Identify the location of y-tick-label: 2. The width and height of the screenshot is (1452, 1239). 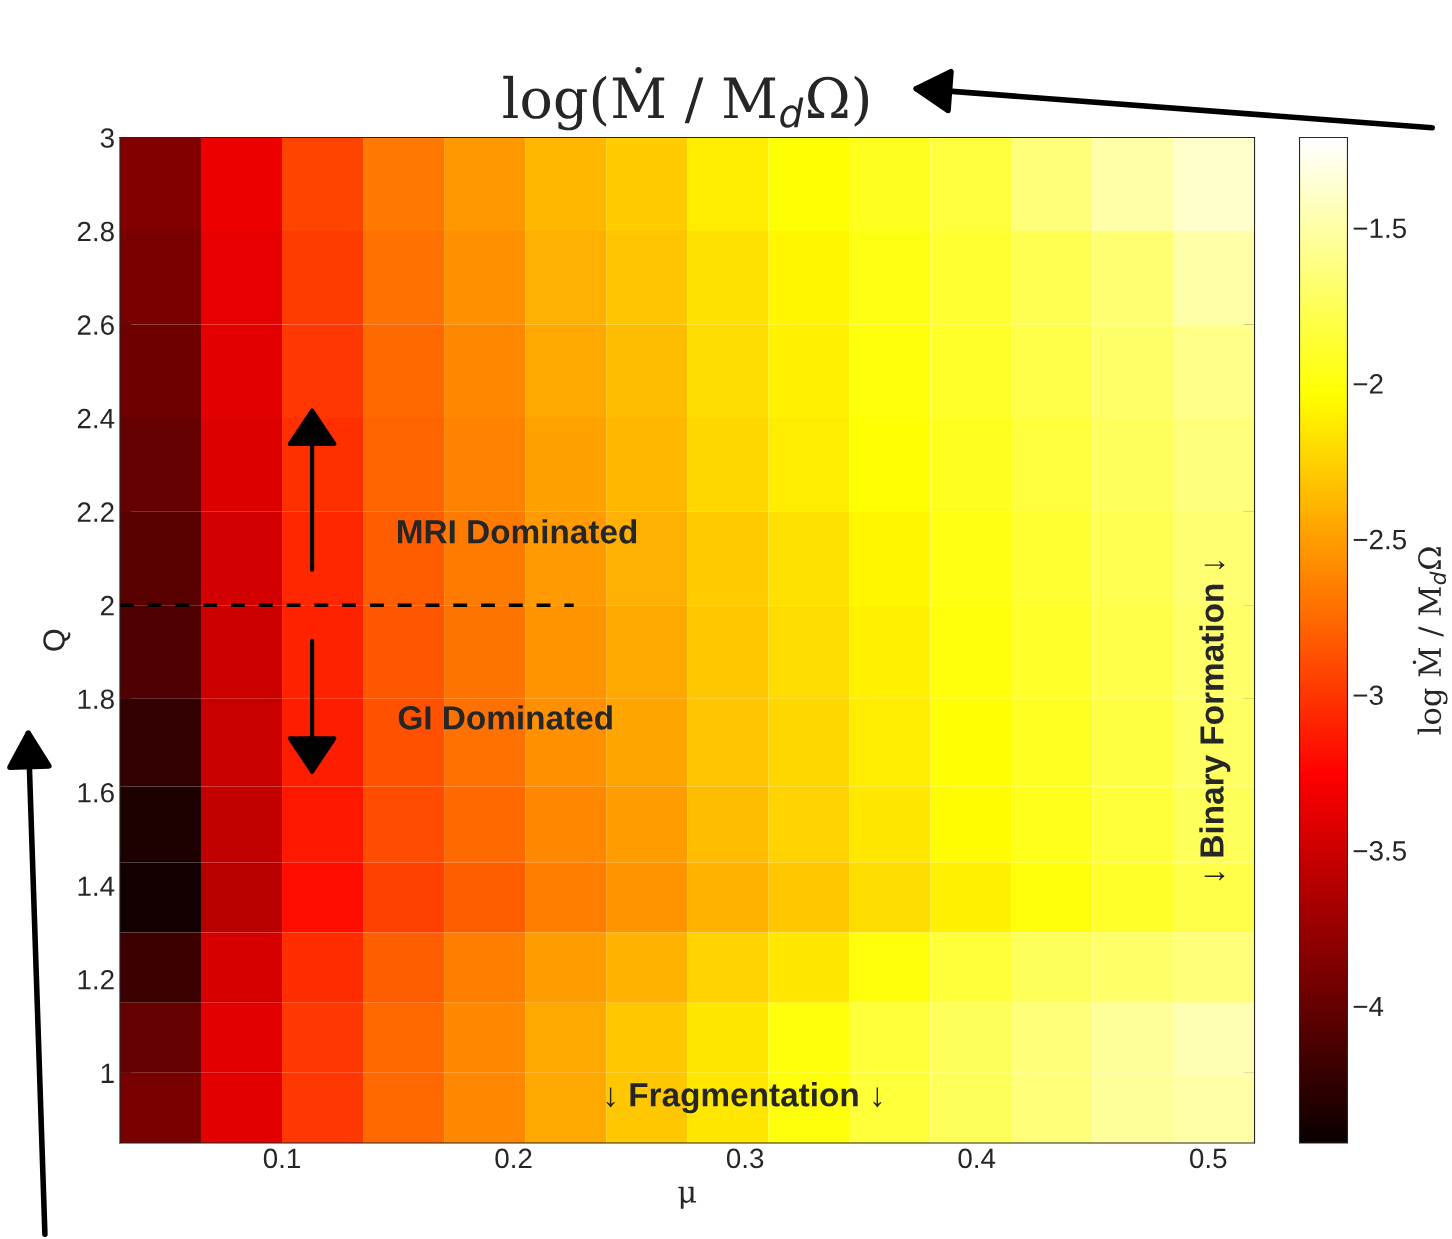
(107, 605).